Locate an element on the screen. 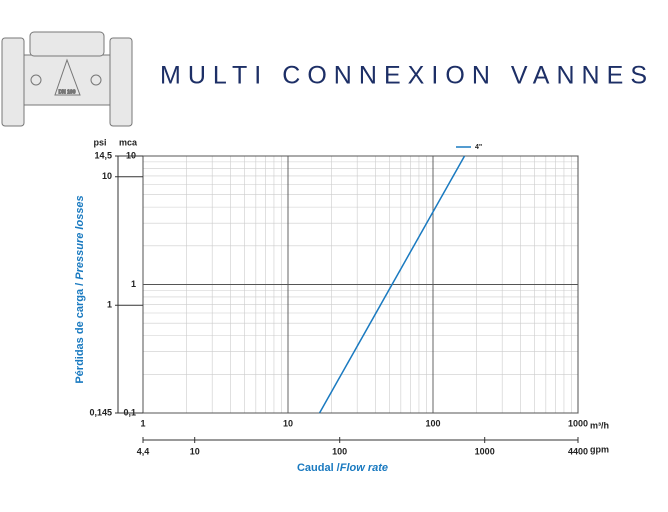 This screenshot has height=512, width=668. x2-tick-label: 4,4 is located at coordinates (143, 451).